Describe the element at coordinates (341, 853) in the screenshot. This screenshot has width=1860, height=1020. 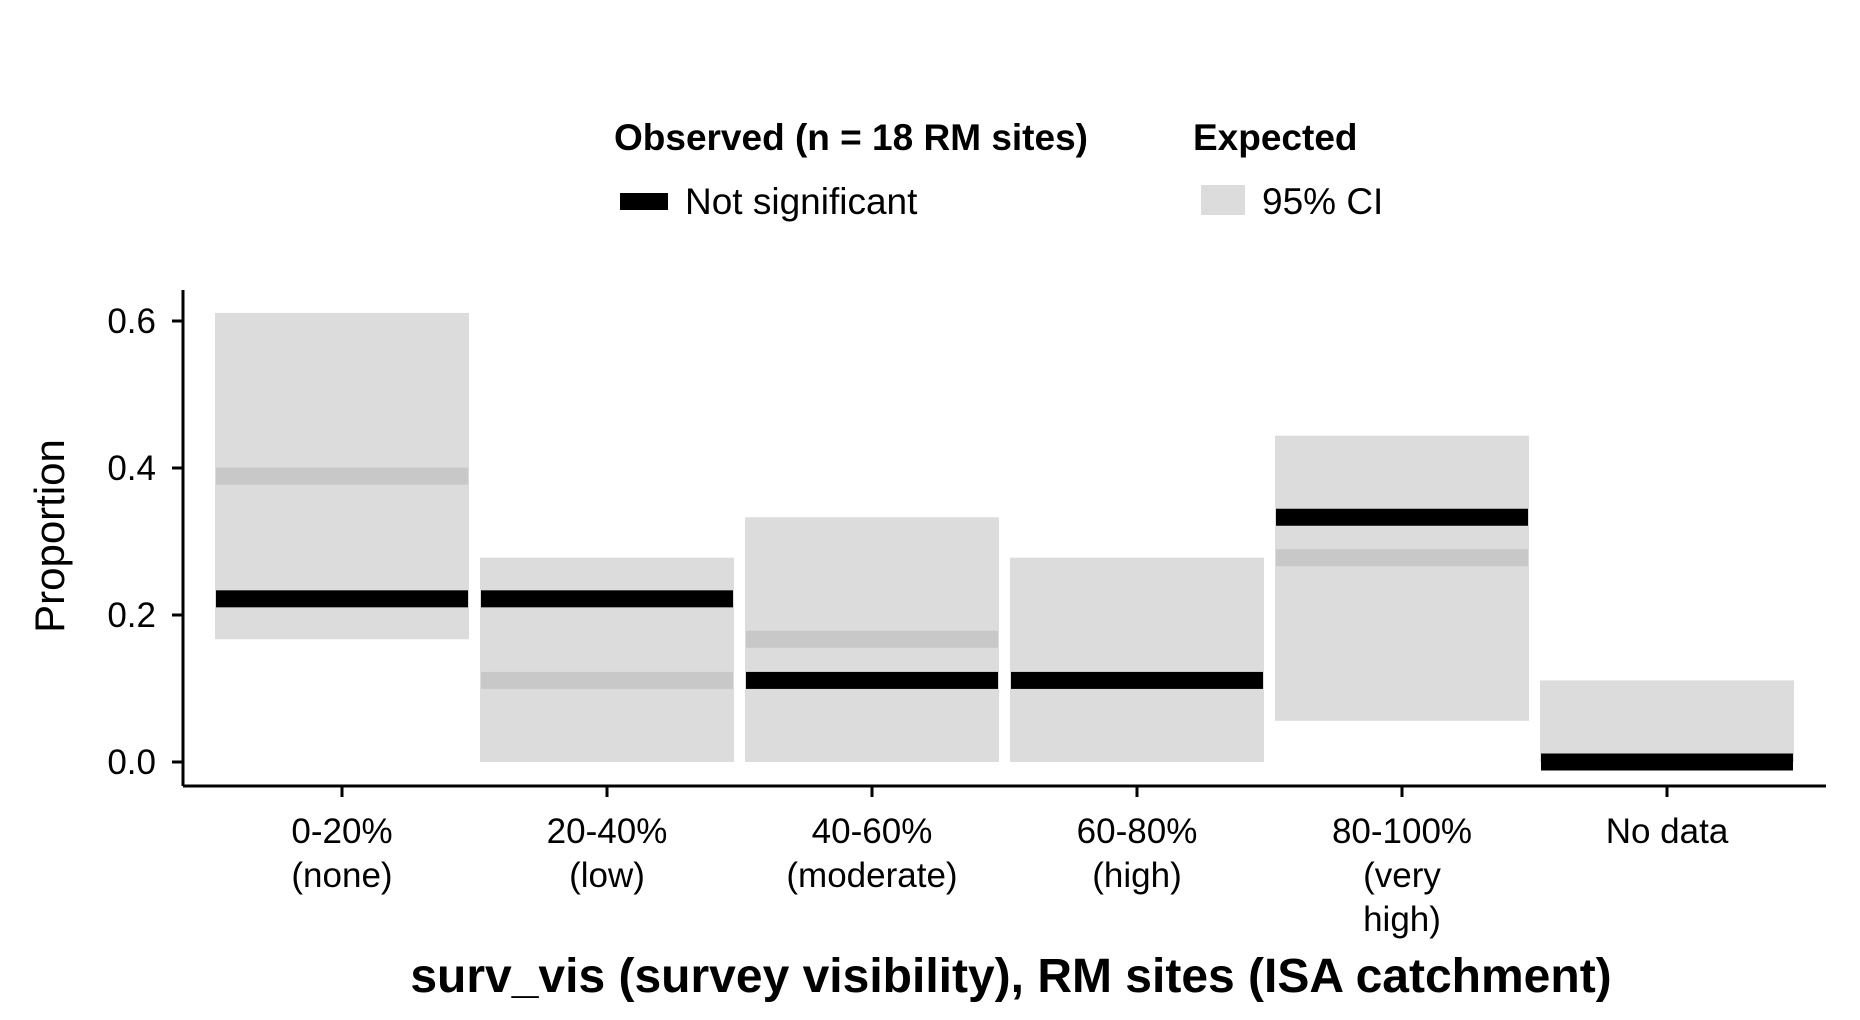
I see `x-tick-label: 0-20% (none)` at that location.